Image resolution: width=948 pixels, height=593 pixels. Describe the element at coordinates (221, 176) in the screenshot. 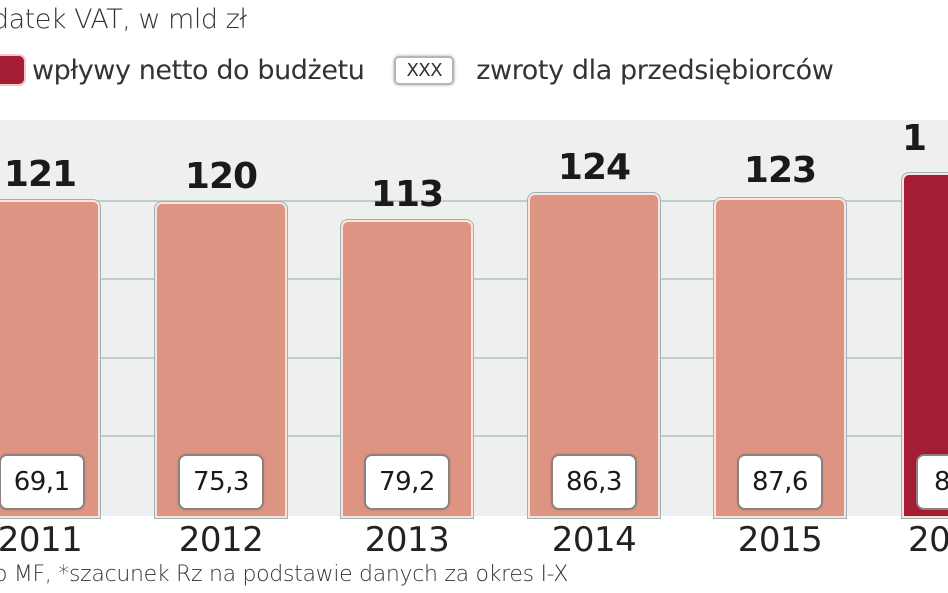

I see `bar-value-label: 120` at that location.